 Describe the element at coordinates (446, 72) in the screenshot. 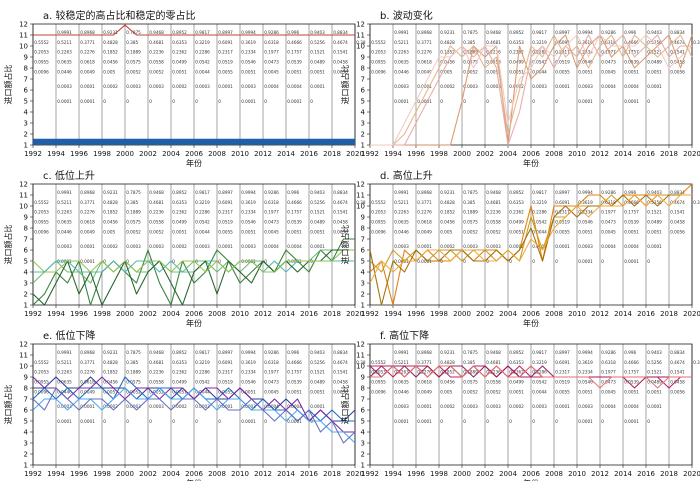

I see `cell-value: 0.005` at that location.